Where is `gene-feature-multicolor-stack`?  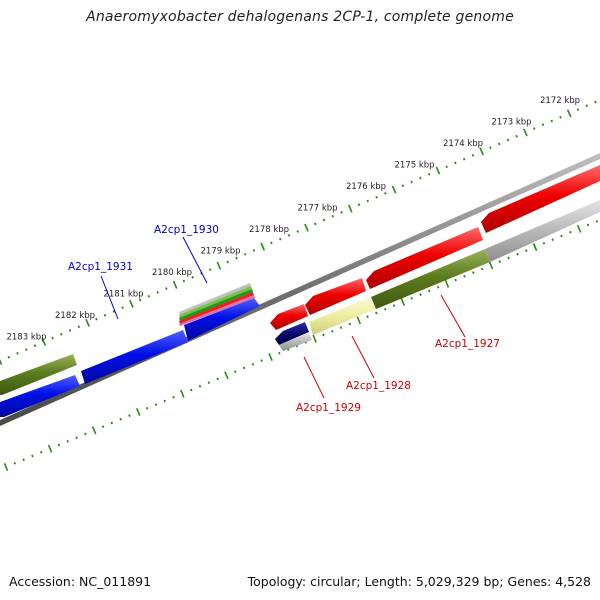
gene-feature-multicolor-stack is located at coordinates (217, 304).